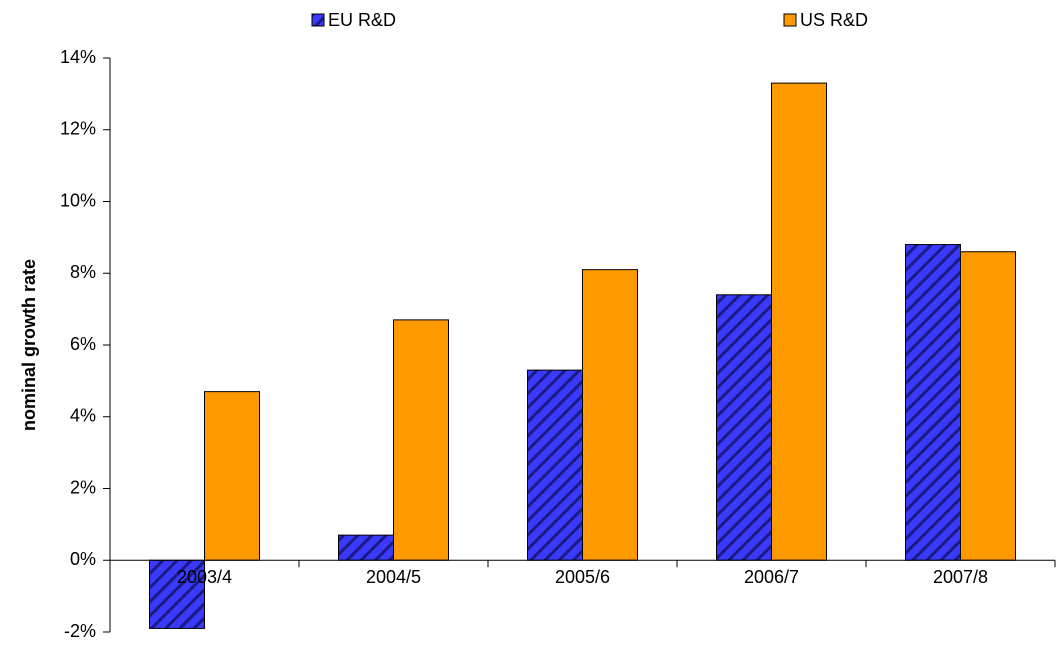  What do you see at coordinates (771, 577) in the screenshot?
I see `x-tick-label: 2006/7` at bounding box center [771, 577].